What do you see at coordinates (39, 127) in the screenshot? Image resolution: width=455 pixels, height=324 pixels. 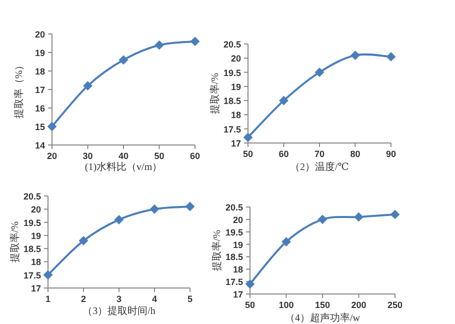 I see `y-tick-label: 15` at bounding box center [39, 127].